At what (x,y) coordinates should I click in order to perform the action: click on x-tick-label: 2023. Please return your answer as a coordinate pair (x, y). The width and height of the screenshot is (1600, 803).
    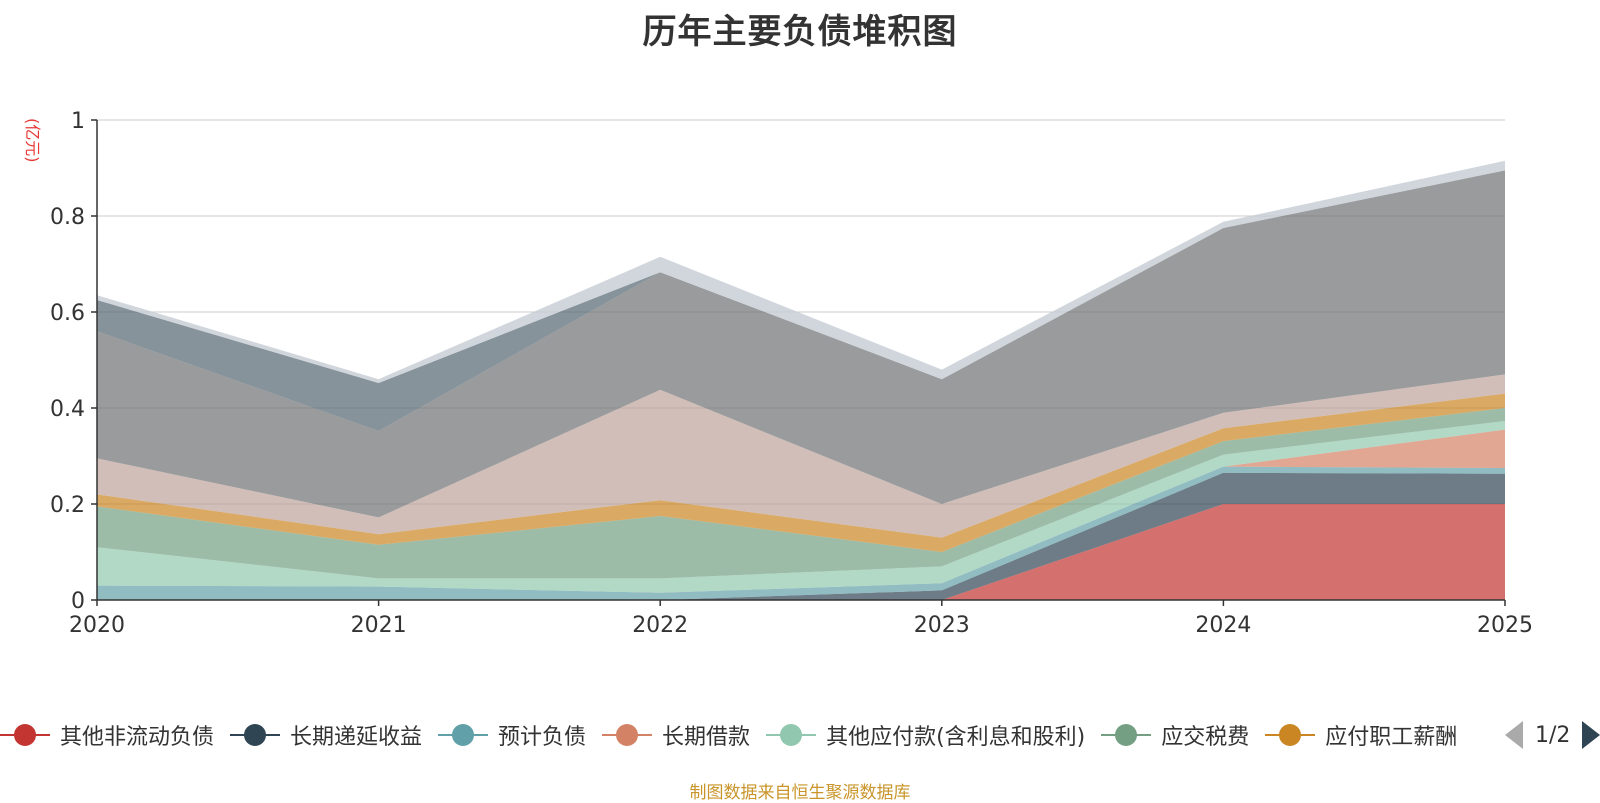
    Looking at the image, I should click on (942, 625).